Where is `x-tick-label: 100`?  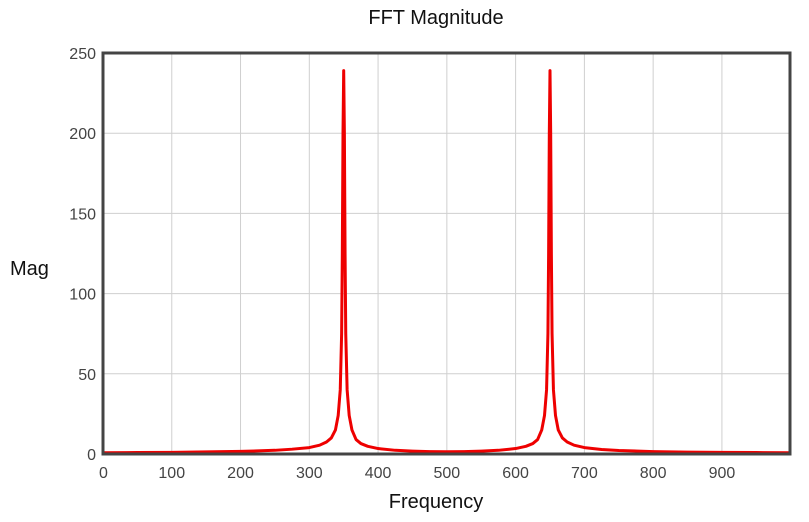 x-tick-label: 100 is located at coordinates (171, 473).